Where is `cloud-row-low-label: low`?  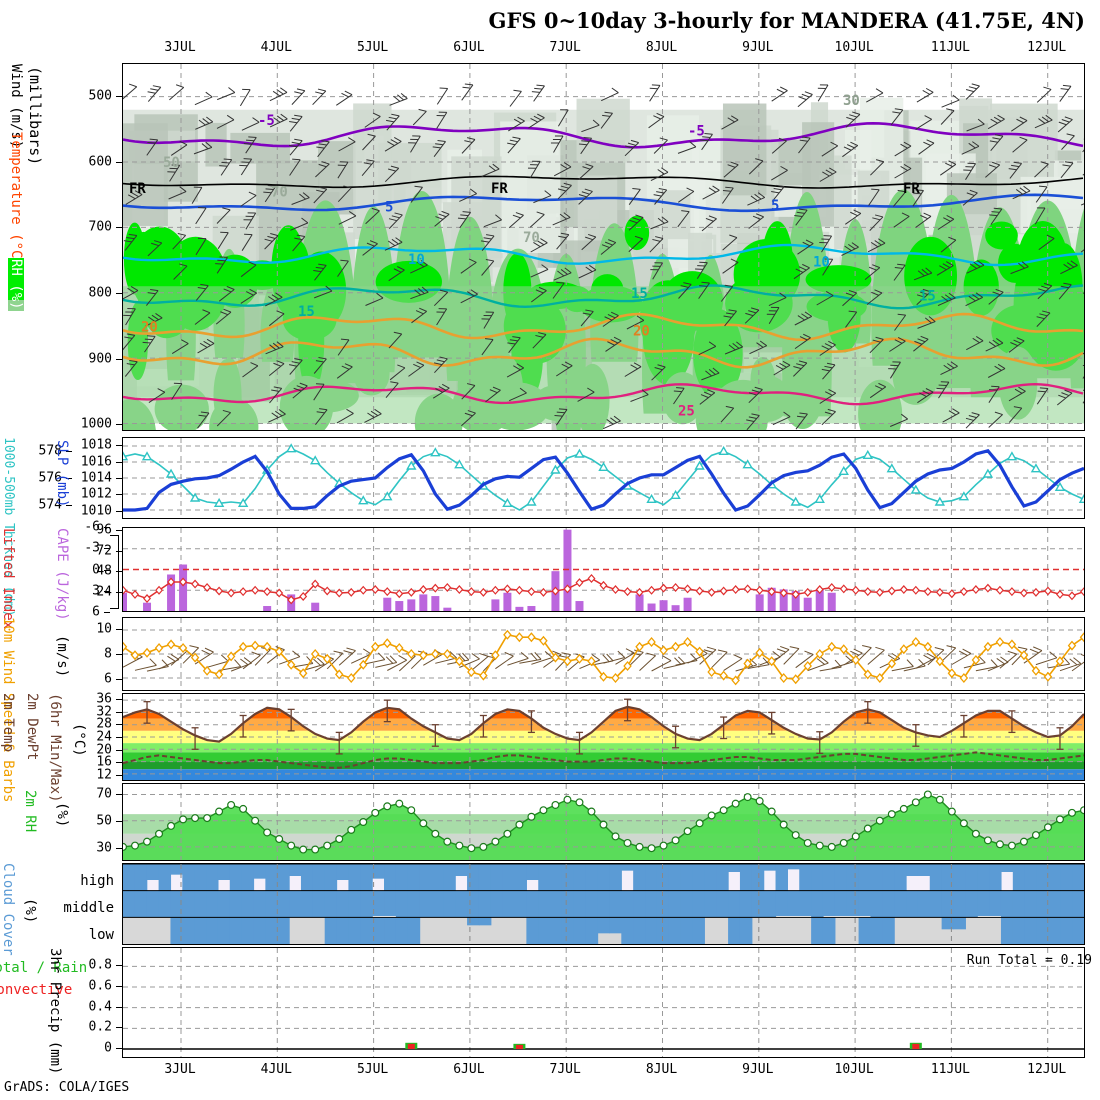
cloud-row-low-label: low is located at coordinates (101, 935).